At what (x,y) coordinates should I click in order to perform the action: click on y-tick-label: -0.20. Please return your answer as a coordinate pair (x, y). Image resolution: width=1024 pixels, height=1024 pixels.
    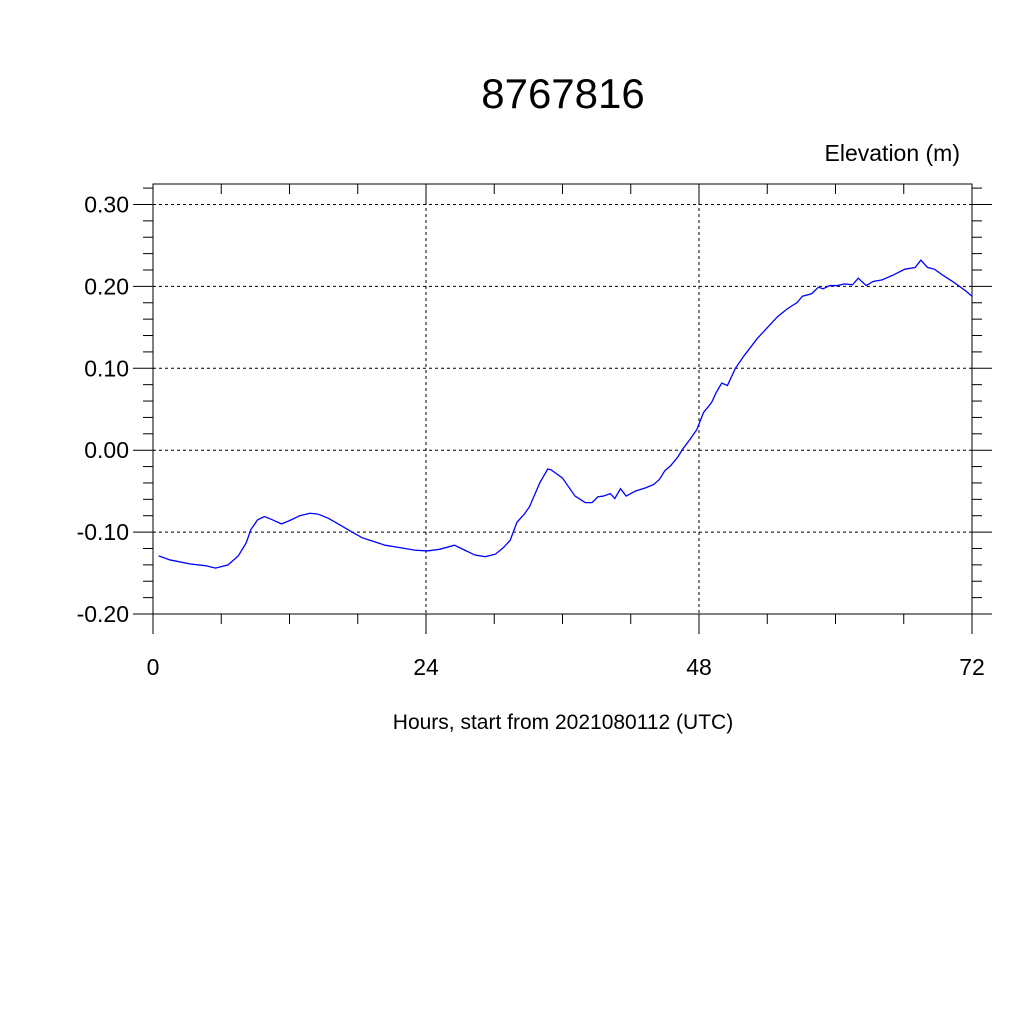
    Looking at the image, I should click on (103, 614).